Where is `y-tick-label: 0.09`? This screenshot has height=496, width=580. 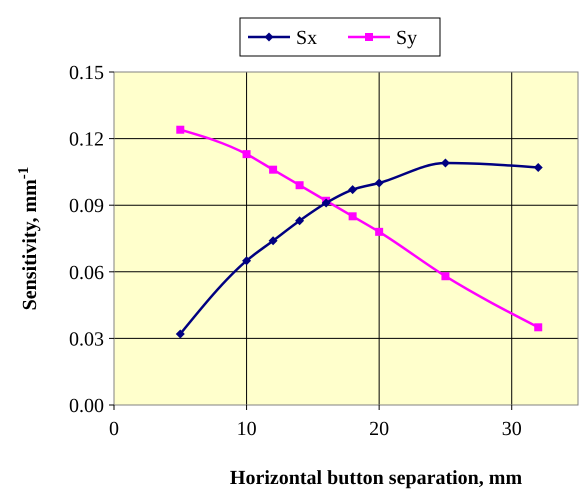
y-tick-label: 0.09 is located at coordinates (86, 206).